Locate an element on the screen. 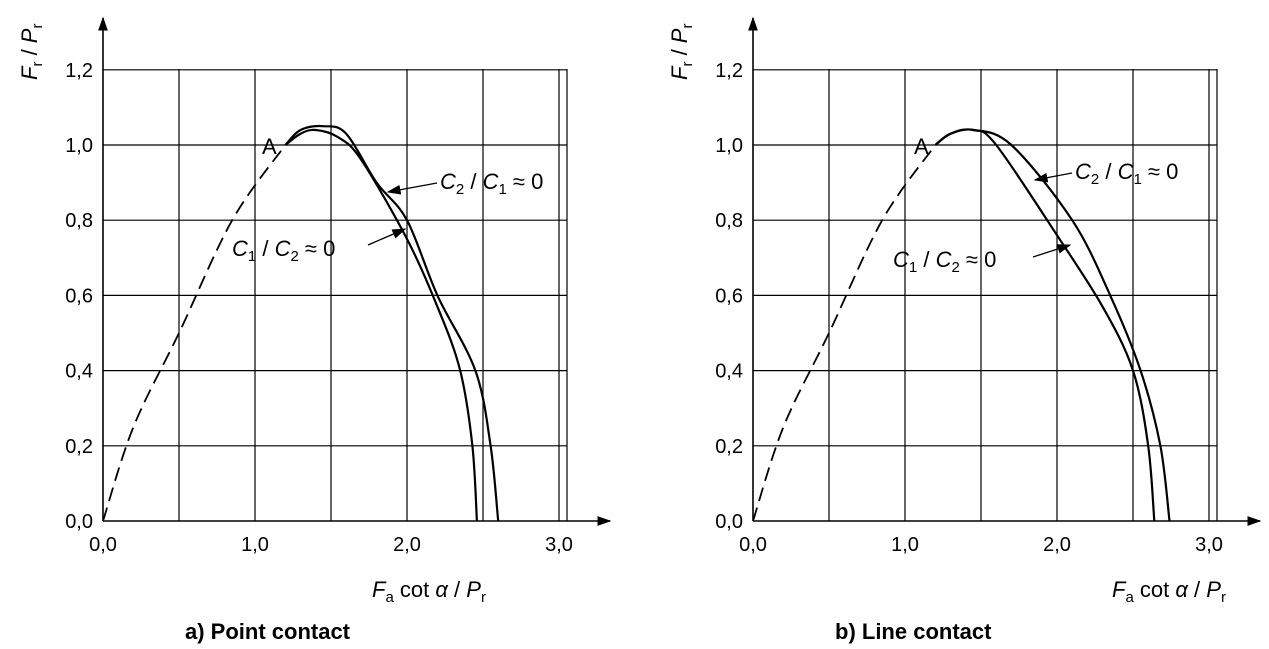 The height and width of the screenshot is (649, 1269). chart-caption: a) Point contact is located at coordinates (268, 631).